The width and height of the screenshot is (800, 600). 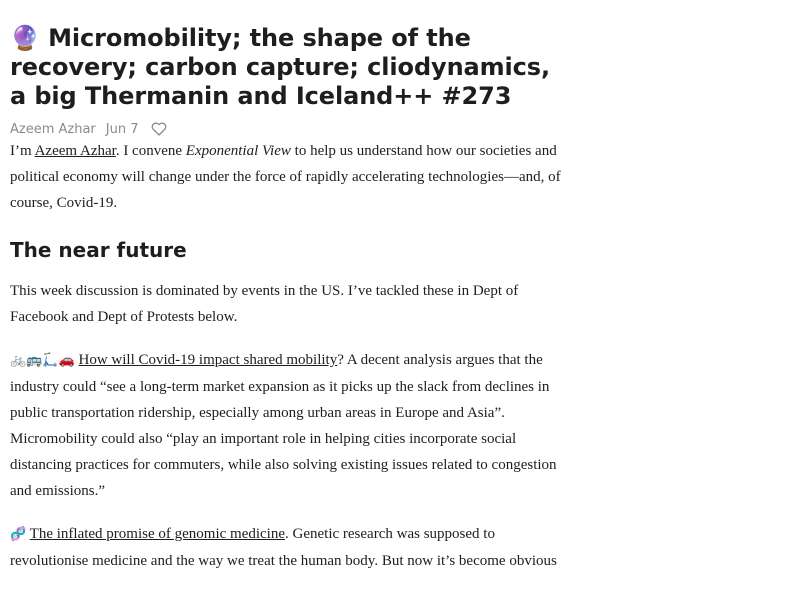 I want to click on heart-outline-icon, so click(x=159, y=129).